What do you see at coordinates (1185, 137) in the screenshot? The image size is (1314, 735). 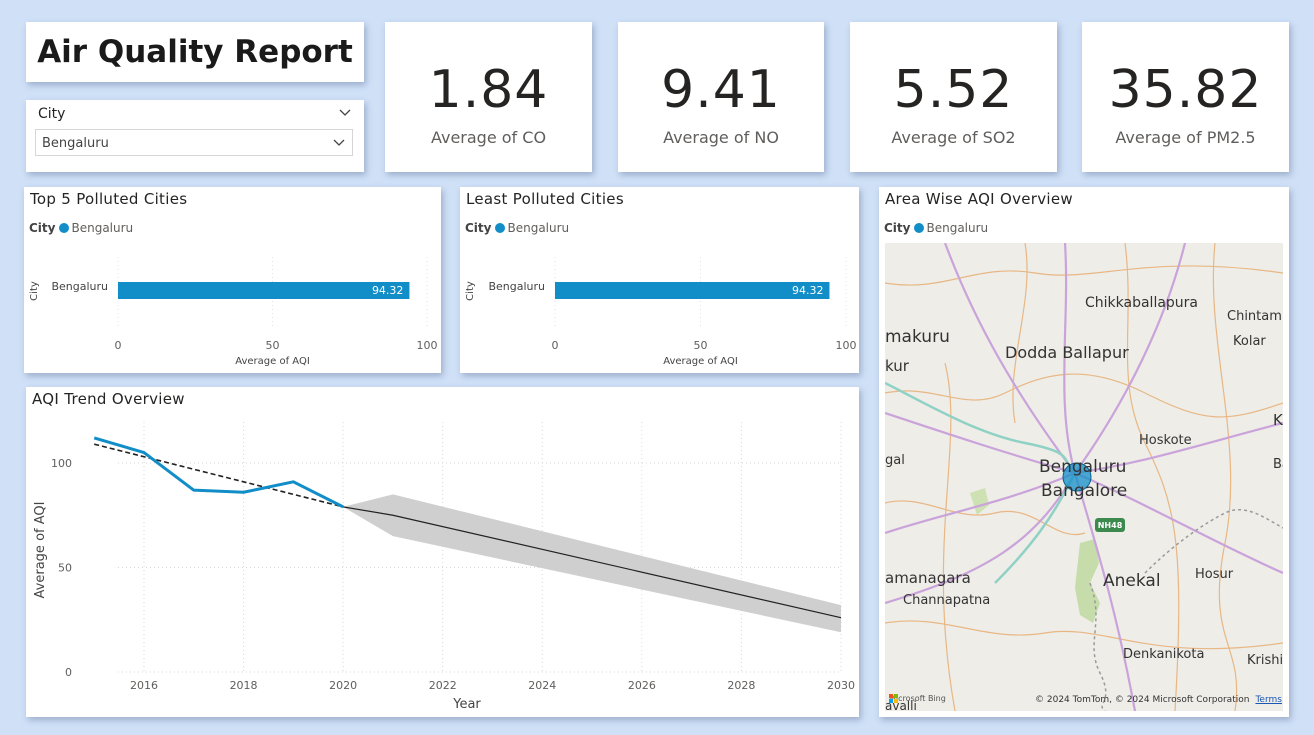 I see `kpi-label: Average of PM2.5` at bounding box center [1185, 137].